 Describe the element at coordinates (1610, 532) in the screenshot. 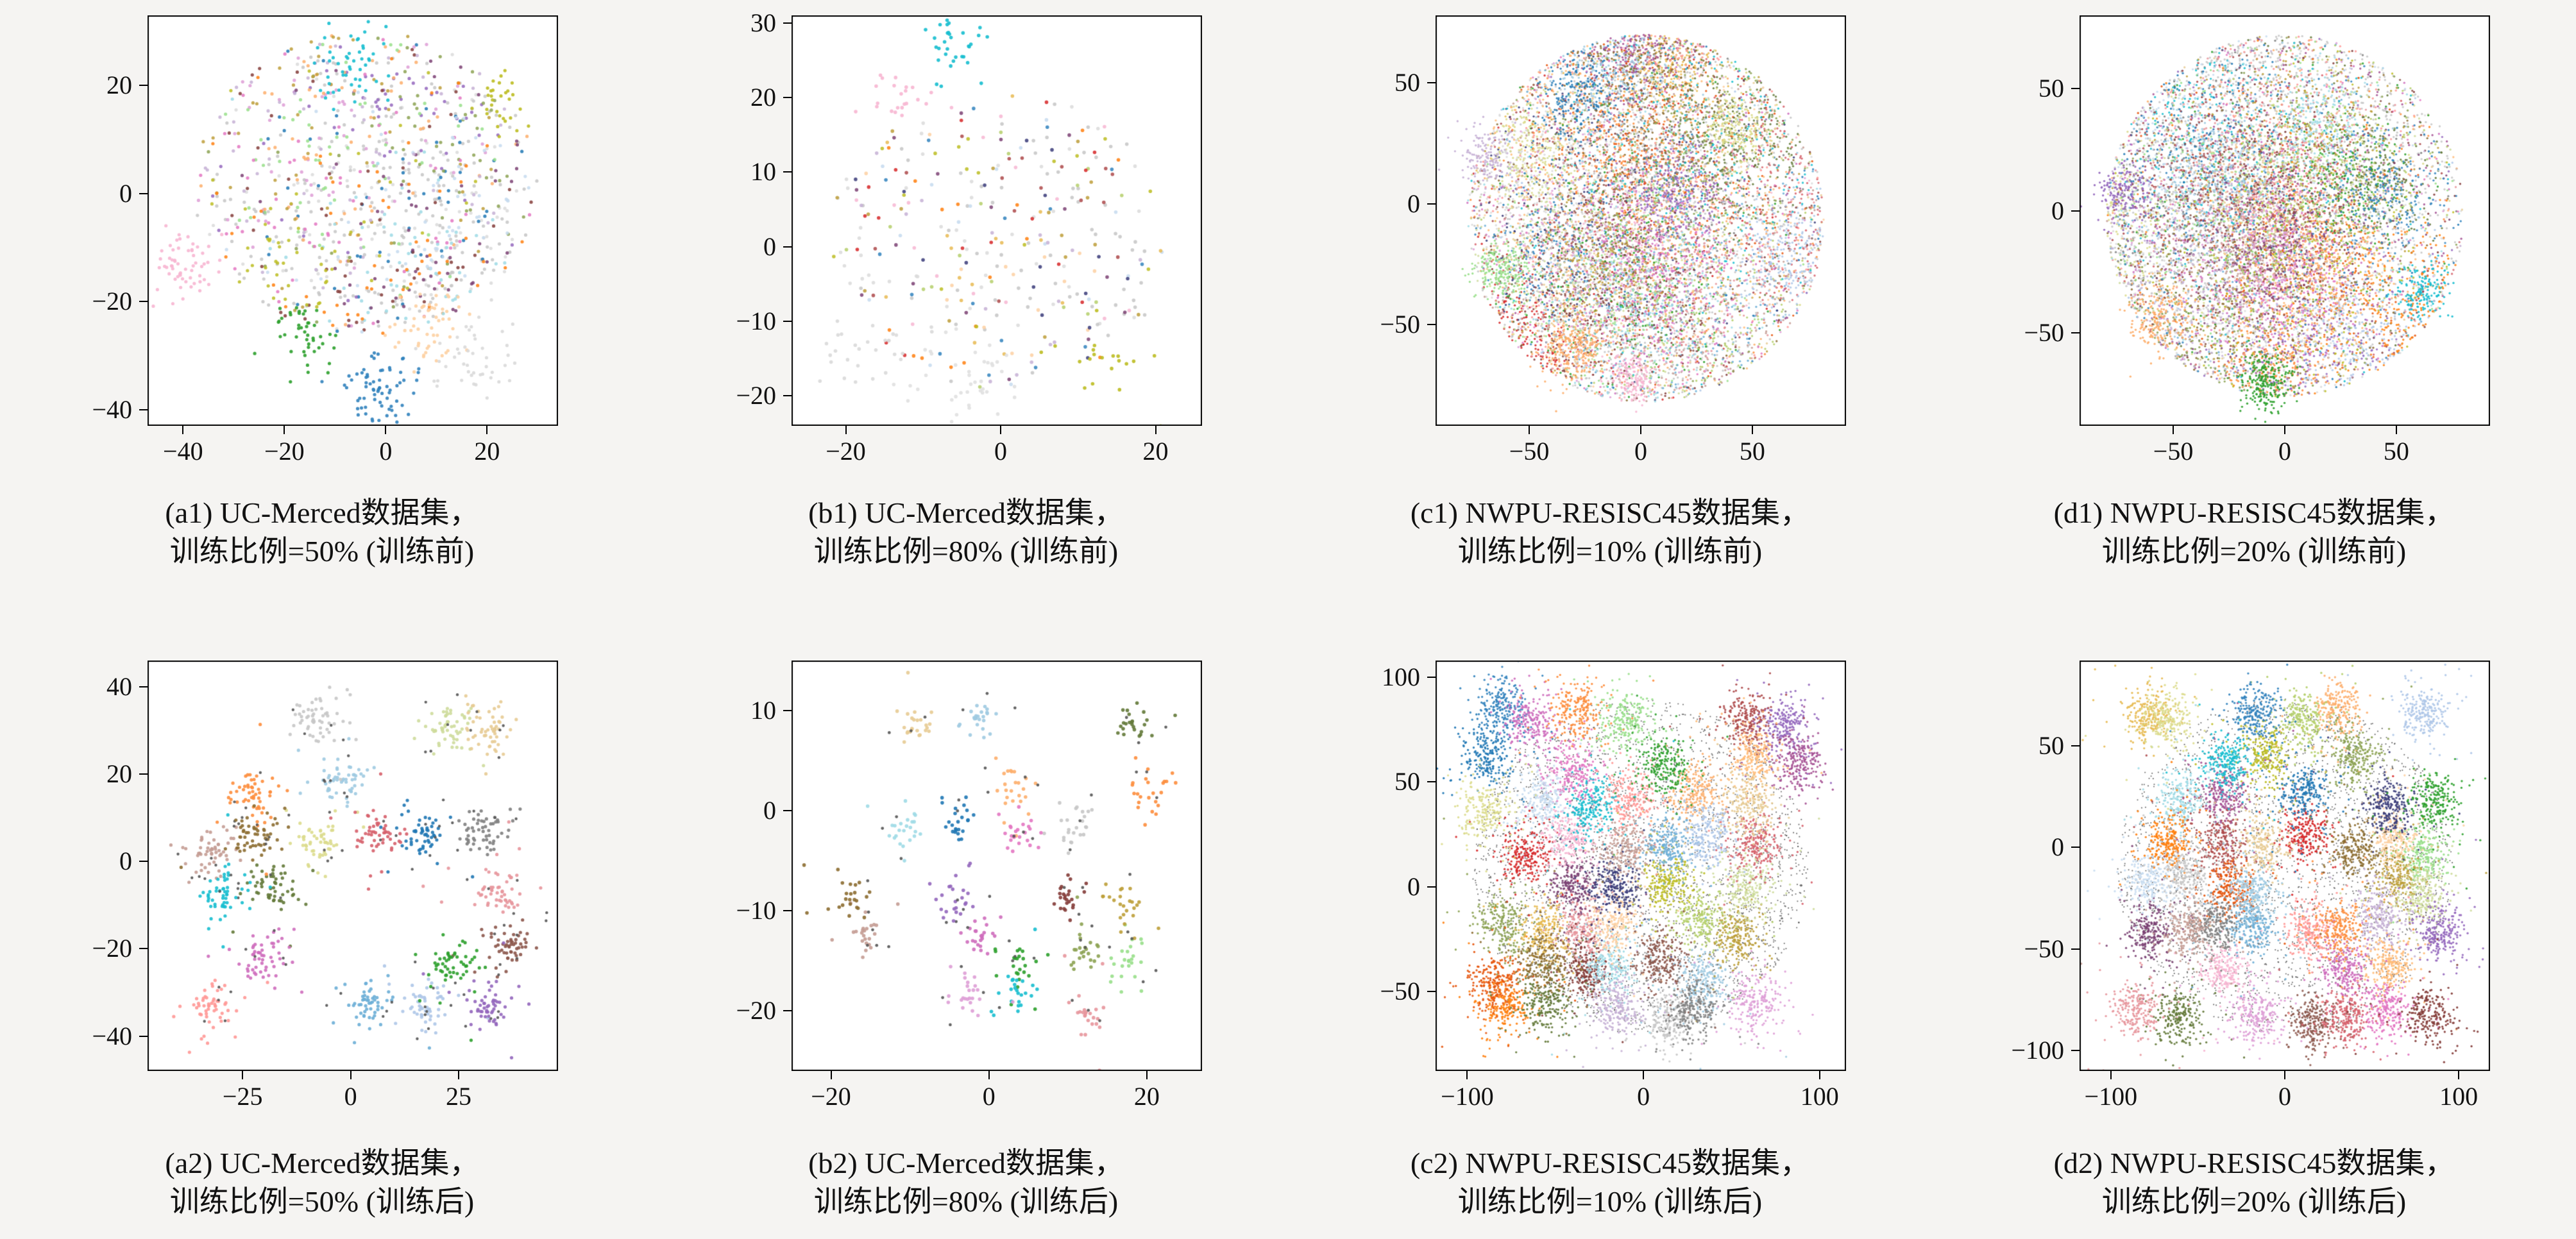

I see `caption-c1: (c1) NWPU-RESISC45数据集， 训练比例=10% (训练前)` at that location.